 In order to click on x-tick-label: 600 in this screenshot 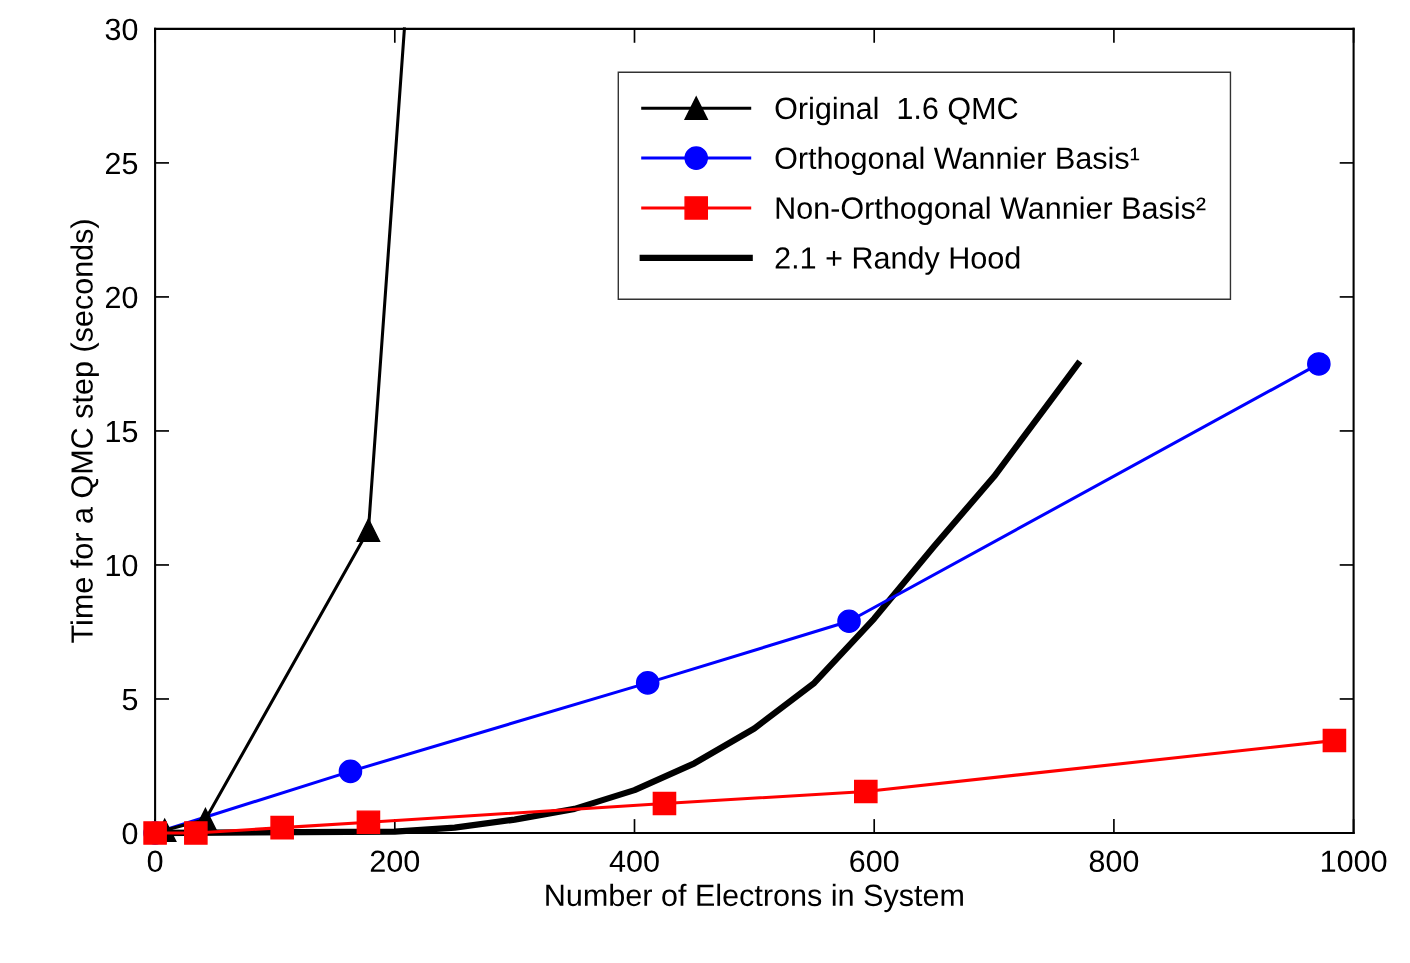, I will do `click(874, 861)`.